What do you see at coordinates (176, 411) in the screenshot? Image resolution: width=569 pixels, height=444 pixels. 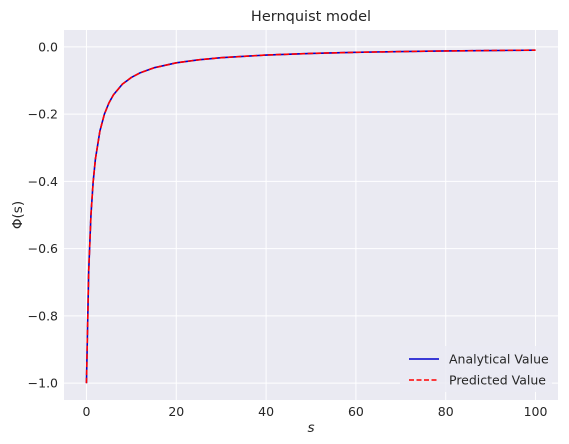 I see `x-tick-label: 20` at bounding box center [176, 411].